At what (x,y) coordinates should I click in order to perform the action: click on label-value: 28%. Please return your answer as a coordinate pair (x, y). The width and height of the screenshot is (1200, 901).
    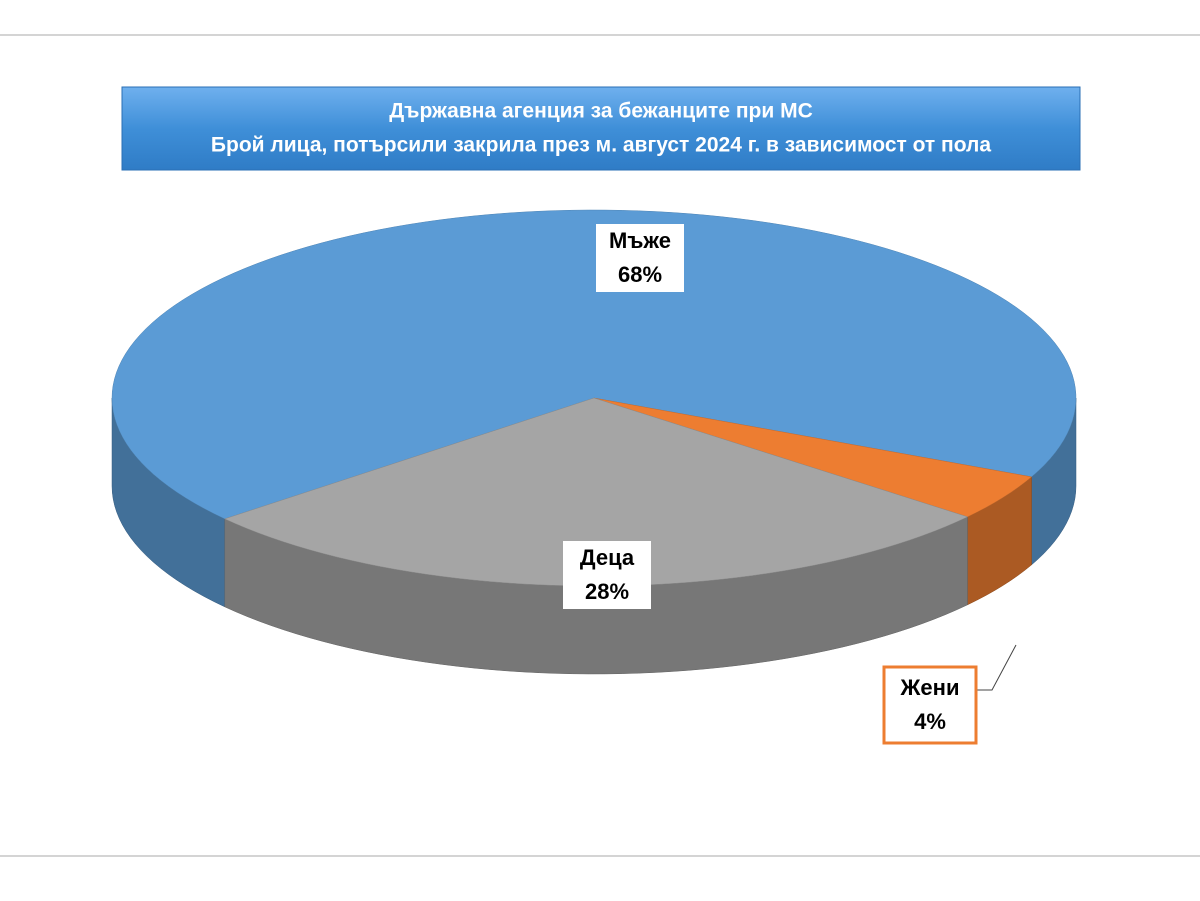
    Looking at the image, I should click on (607, 591).